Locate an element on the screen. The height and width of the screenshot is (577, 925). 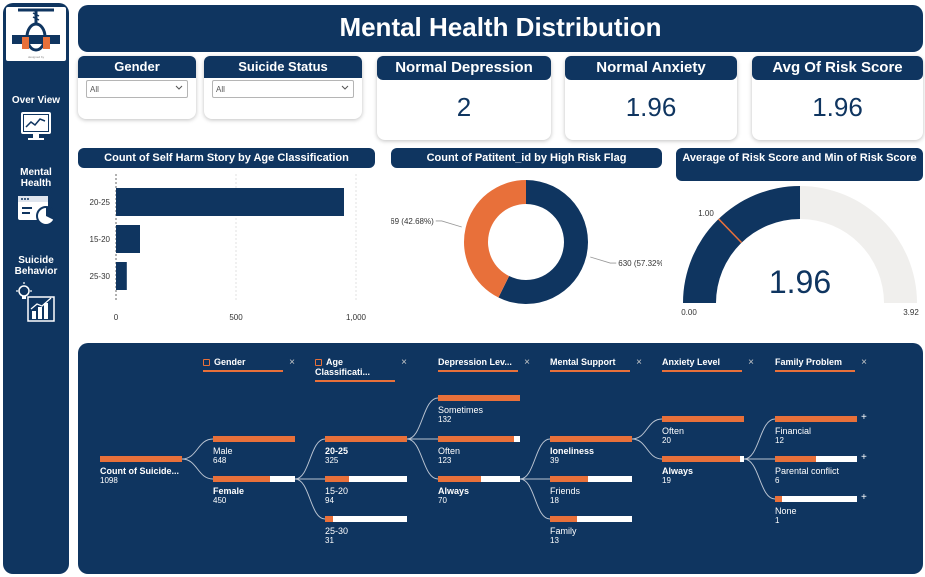
tree-node: 20-25 325 is located at coordinates (366, 451).